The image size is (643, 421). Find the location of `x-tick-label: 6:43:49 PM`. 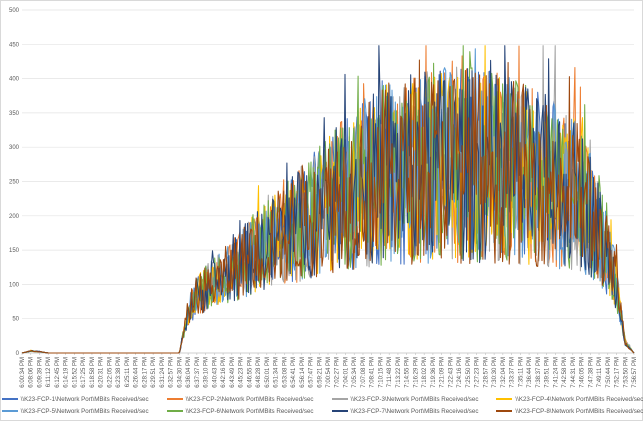

x-tick-label: 6:43:49 PM is located at coordinates (233, 372).